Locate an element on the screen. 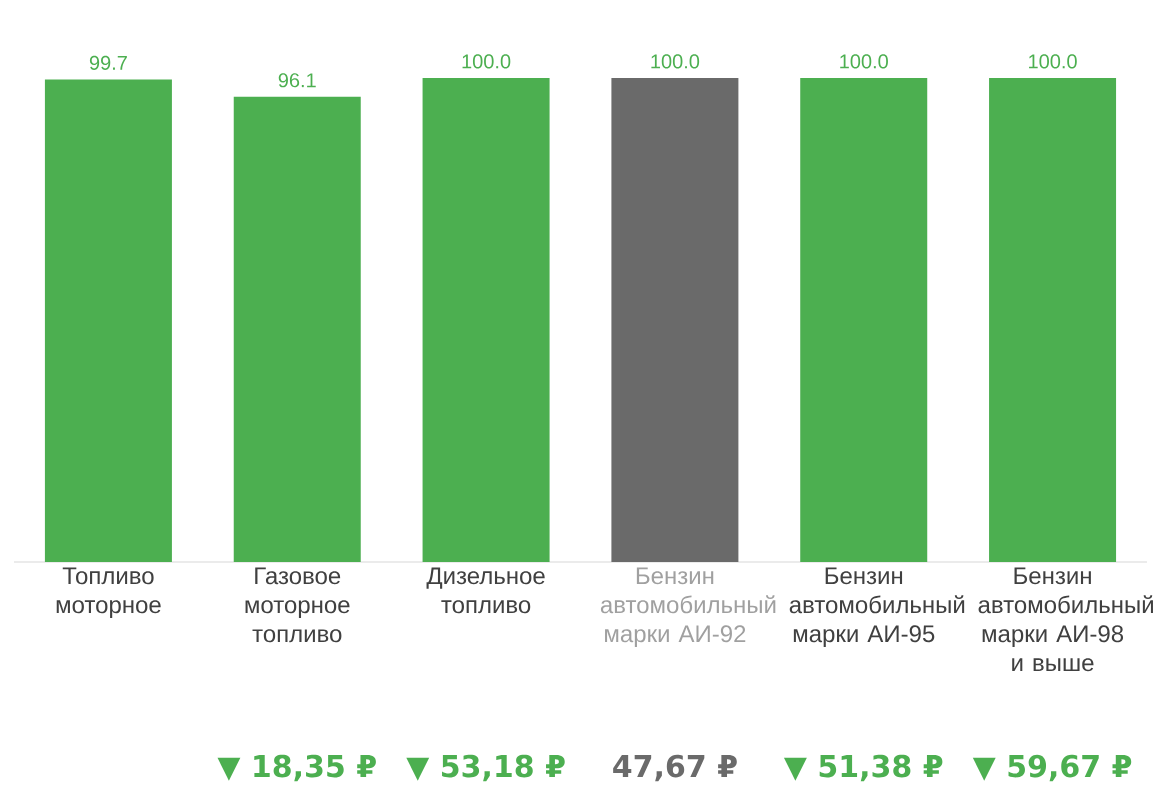  text: ▼ 51,38 ₽ is located at coordinates (863, 768).